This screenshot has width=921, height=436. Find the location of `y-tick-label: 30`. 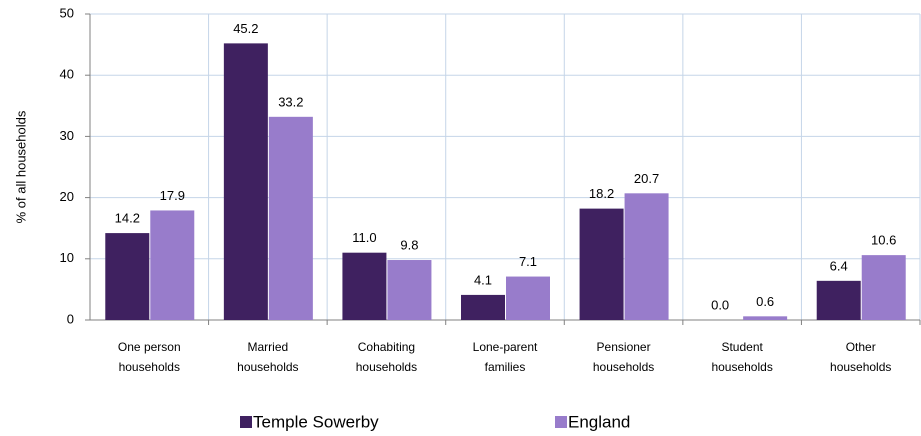

y-tick-label: 30 is located at coordinates (67, 135).